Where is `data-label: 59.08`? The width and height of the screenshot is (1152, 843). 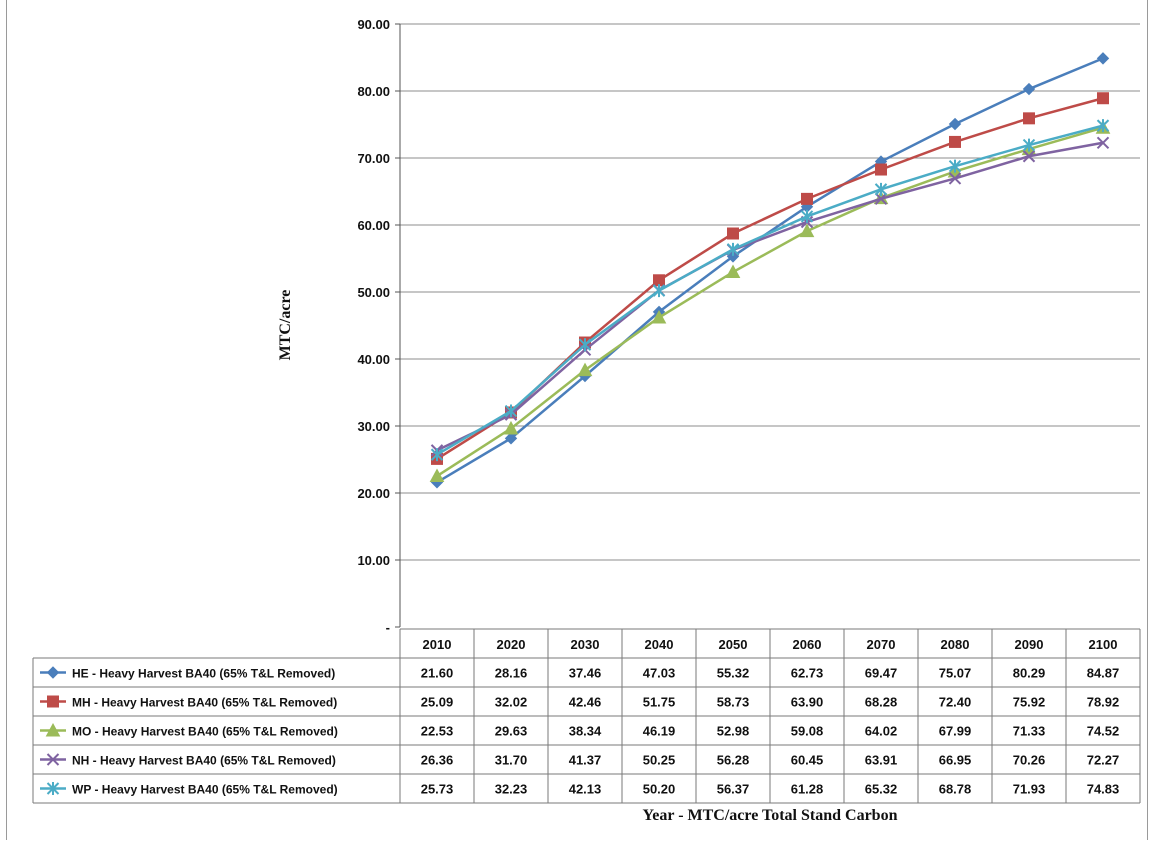 data-label: 59.08 is located at coordinates (807, 731).